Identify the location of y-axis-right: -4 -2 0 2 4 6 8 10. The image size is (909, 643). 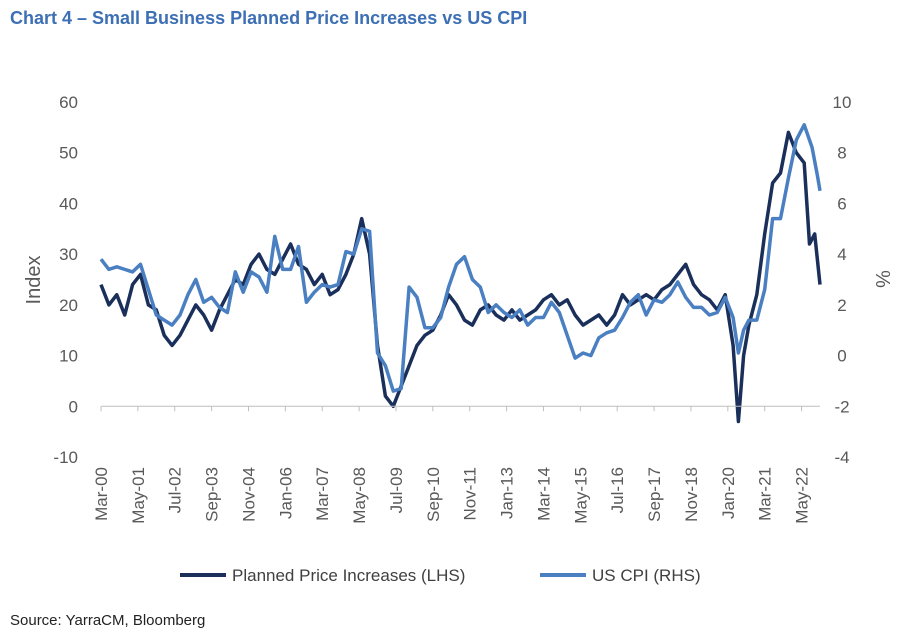
(842, 280).